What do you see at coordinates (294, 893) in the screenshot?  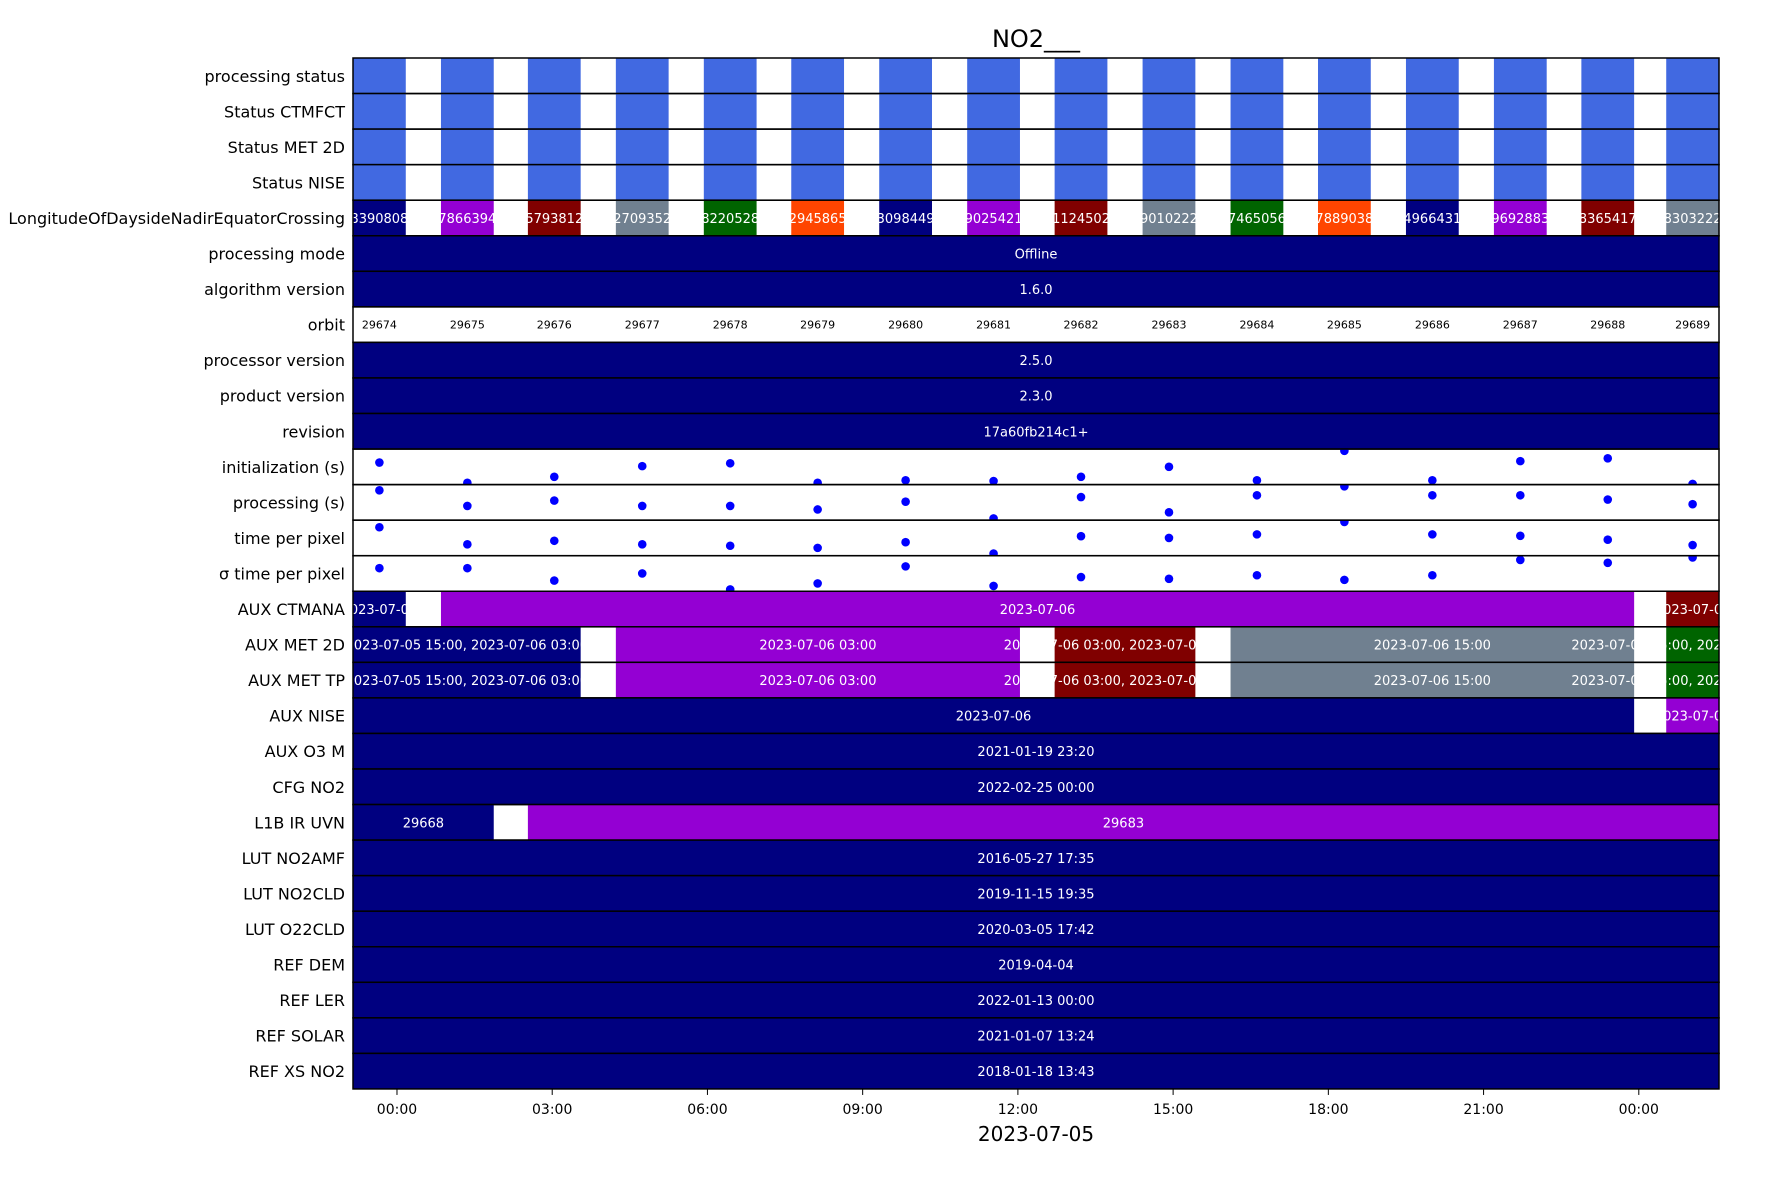 I see `row-label: LUT NO2CLD` at bounding box center [294, 893].